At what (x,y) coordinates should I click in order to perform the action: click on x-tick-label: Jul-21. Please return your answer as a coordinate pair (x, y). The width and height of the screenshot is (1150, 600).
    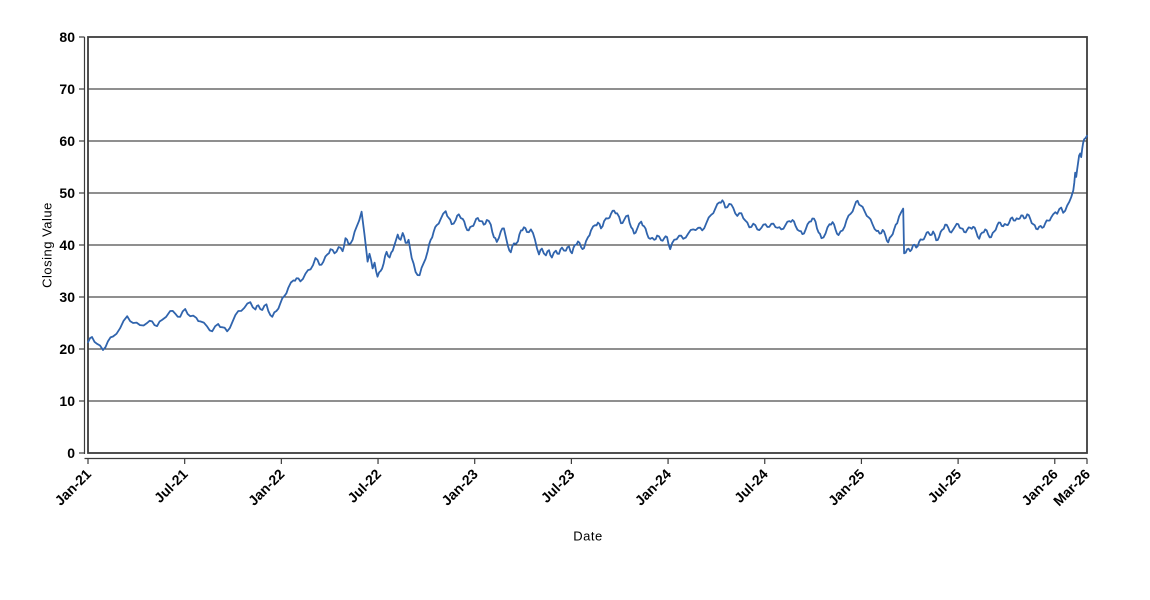
    Looking at the image, I should click on (171, 486).